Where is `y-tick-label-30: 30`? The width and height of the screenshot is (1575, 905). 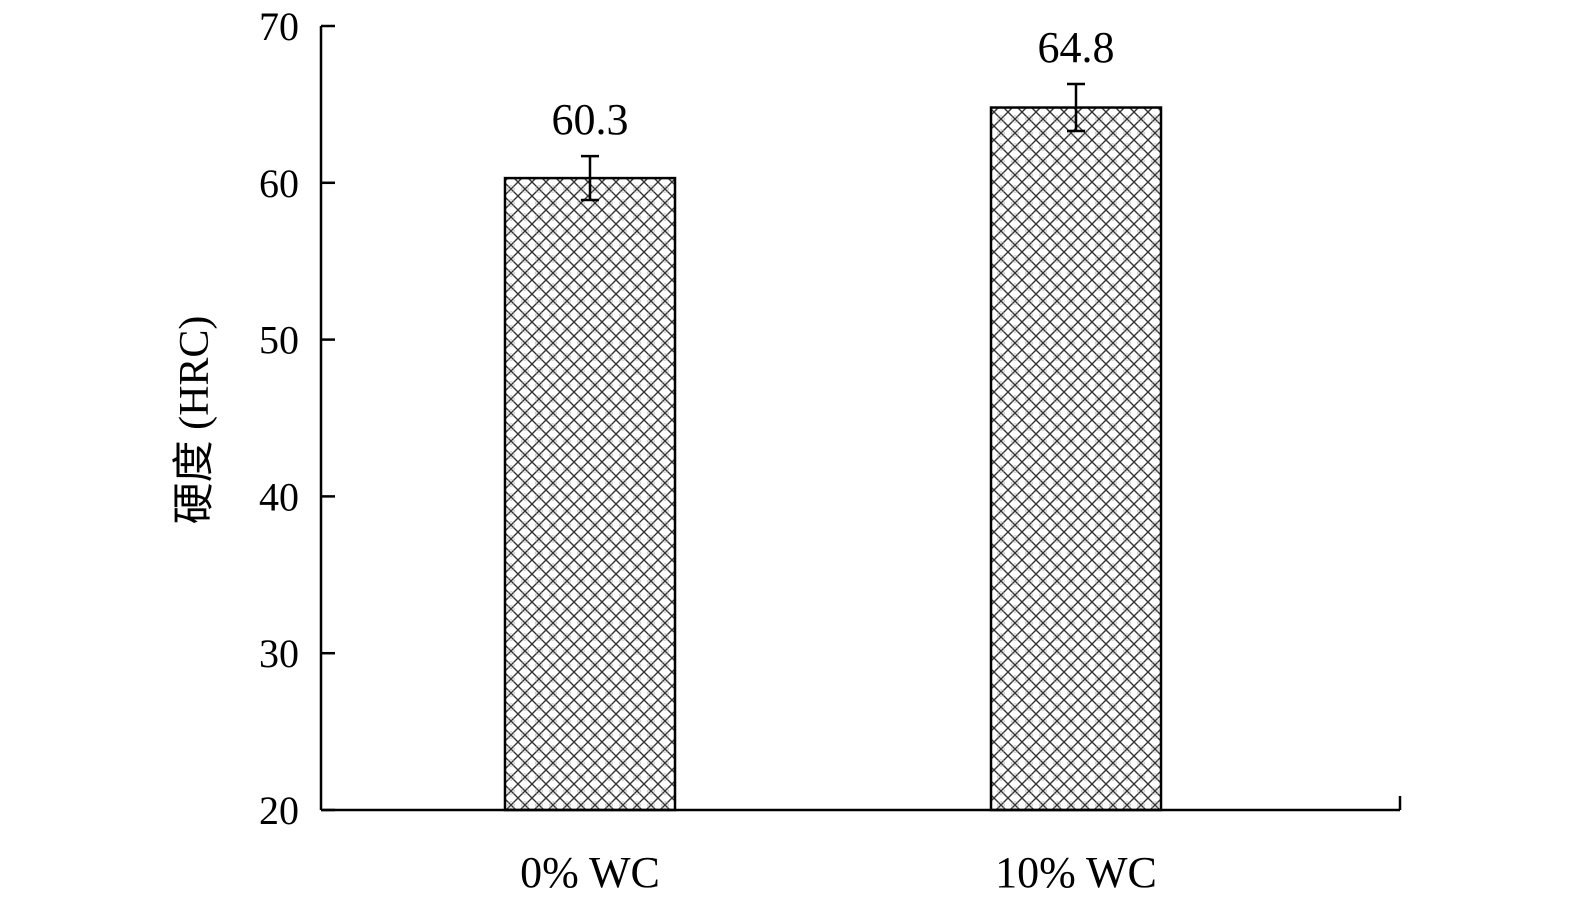 y-tick-label-30: 30 is located at coordinates (279, 653).